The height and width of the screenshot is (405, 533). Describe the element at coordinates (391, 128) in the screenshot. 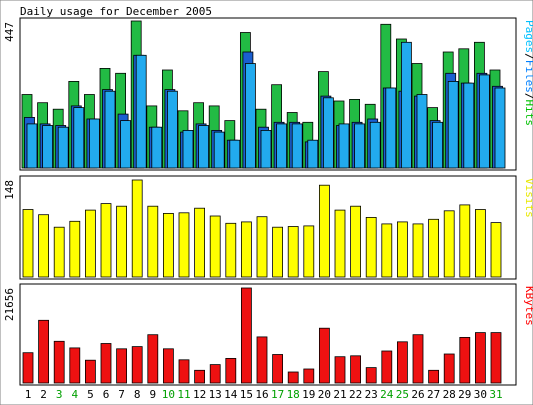

I see `pages-bar: Pages 24: 245` at that location.